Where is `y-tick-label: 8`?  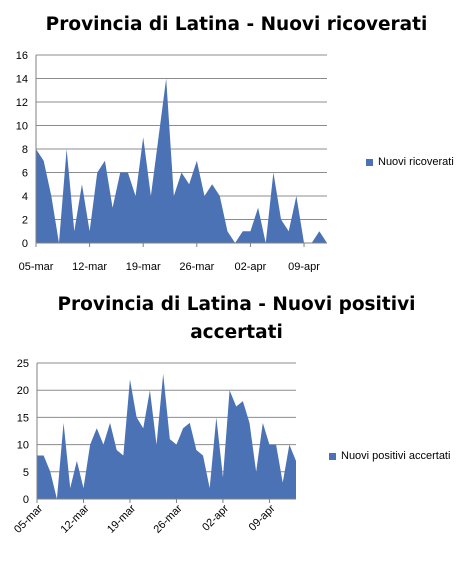
y-tick-label: 8 is located at coordinates (25, 150).